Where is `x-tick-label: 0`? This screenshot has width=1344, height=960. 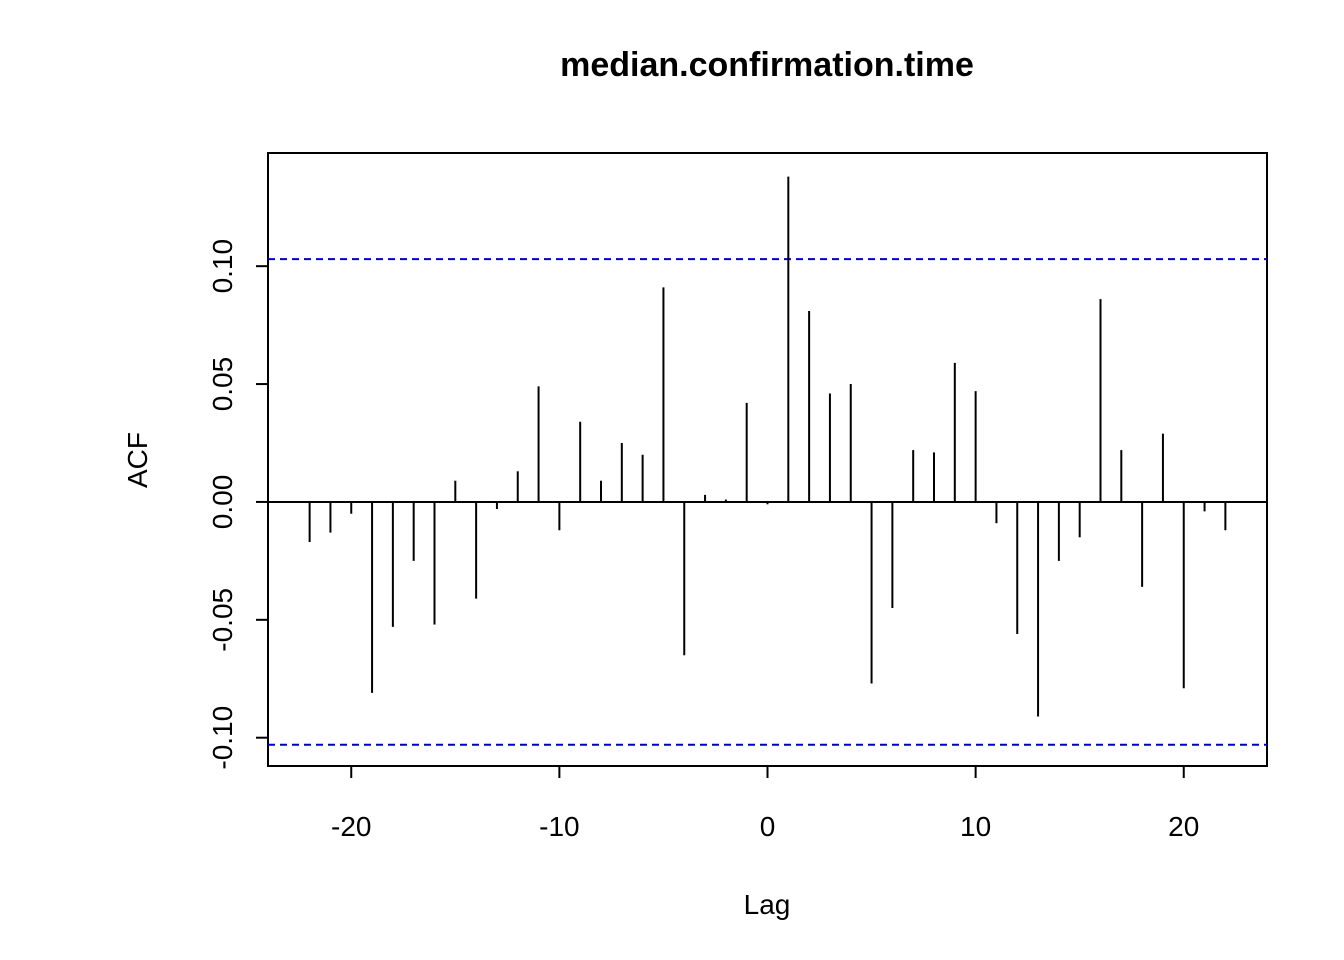
x-tick-label: 0 is located at coordinates (768, 826).